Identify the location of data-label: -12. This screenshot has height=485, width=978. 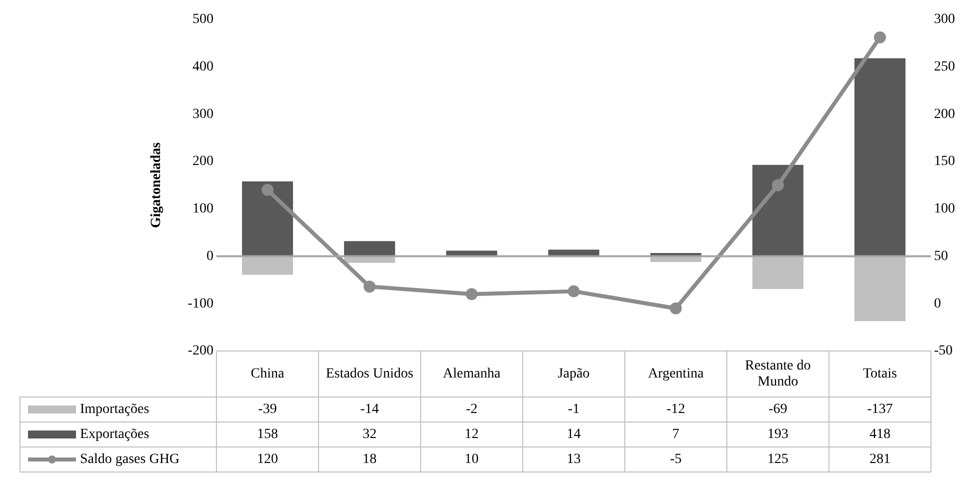
(676, 410).